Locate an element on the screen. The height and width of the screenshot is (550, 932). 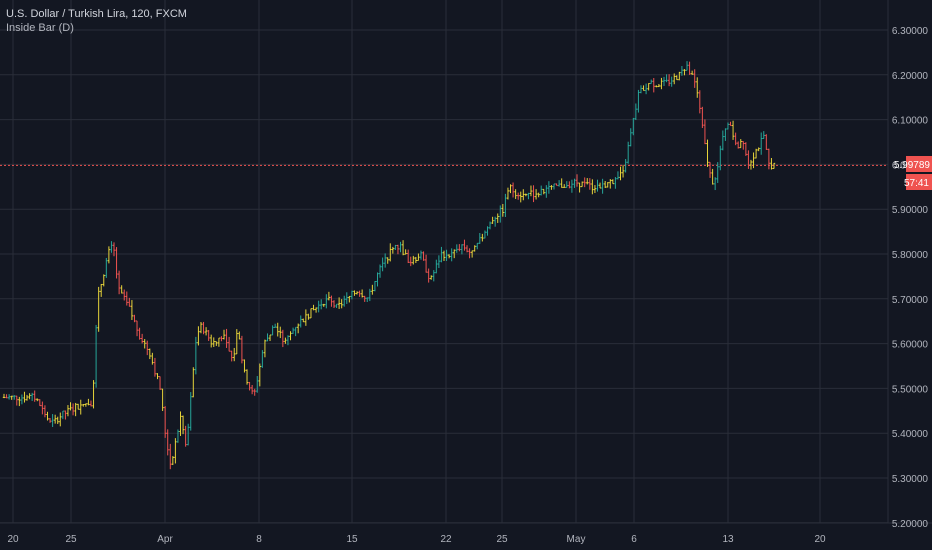
time-tick-label: 13 is located at coordinates (728, 539).